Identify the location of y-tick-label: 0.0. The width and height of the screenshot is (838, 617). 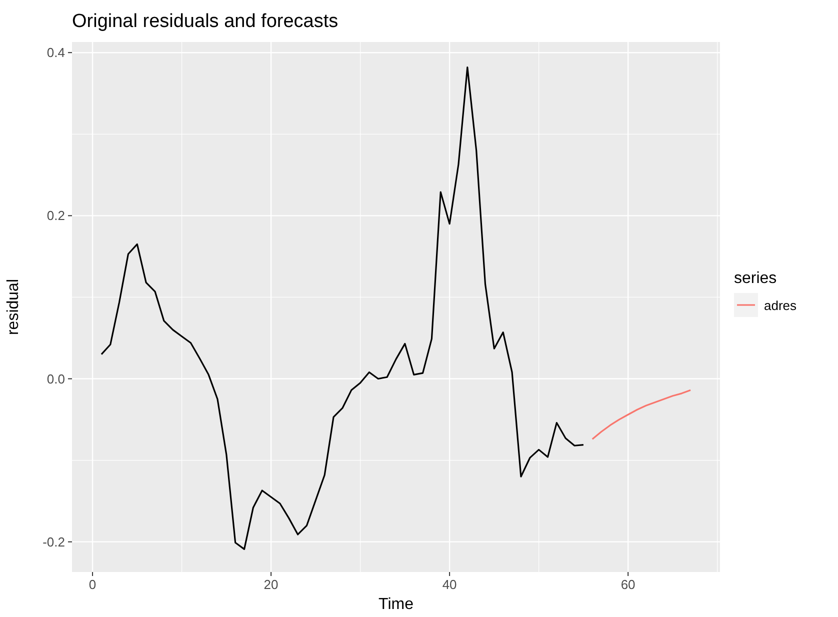
(55, 378).